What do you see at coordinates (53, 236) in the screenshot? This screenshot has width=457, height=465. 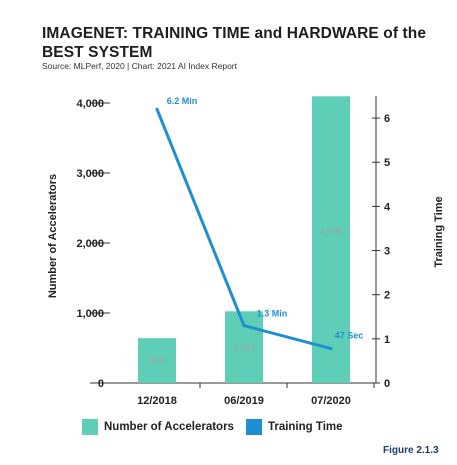 I see `y-axis-title: Number of Accelerators` at bounding box center [53, 236].